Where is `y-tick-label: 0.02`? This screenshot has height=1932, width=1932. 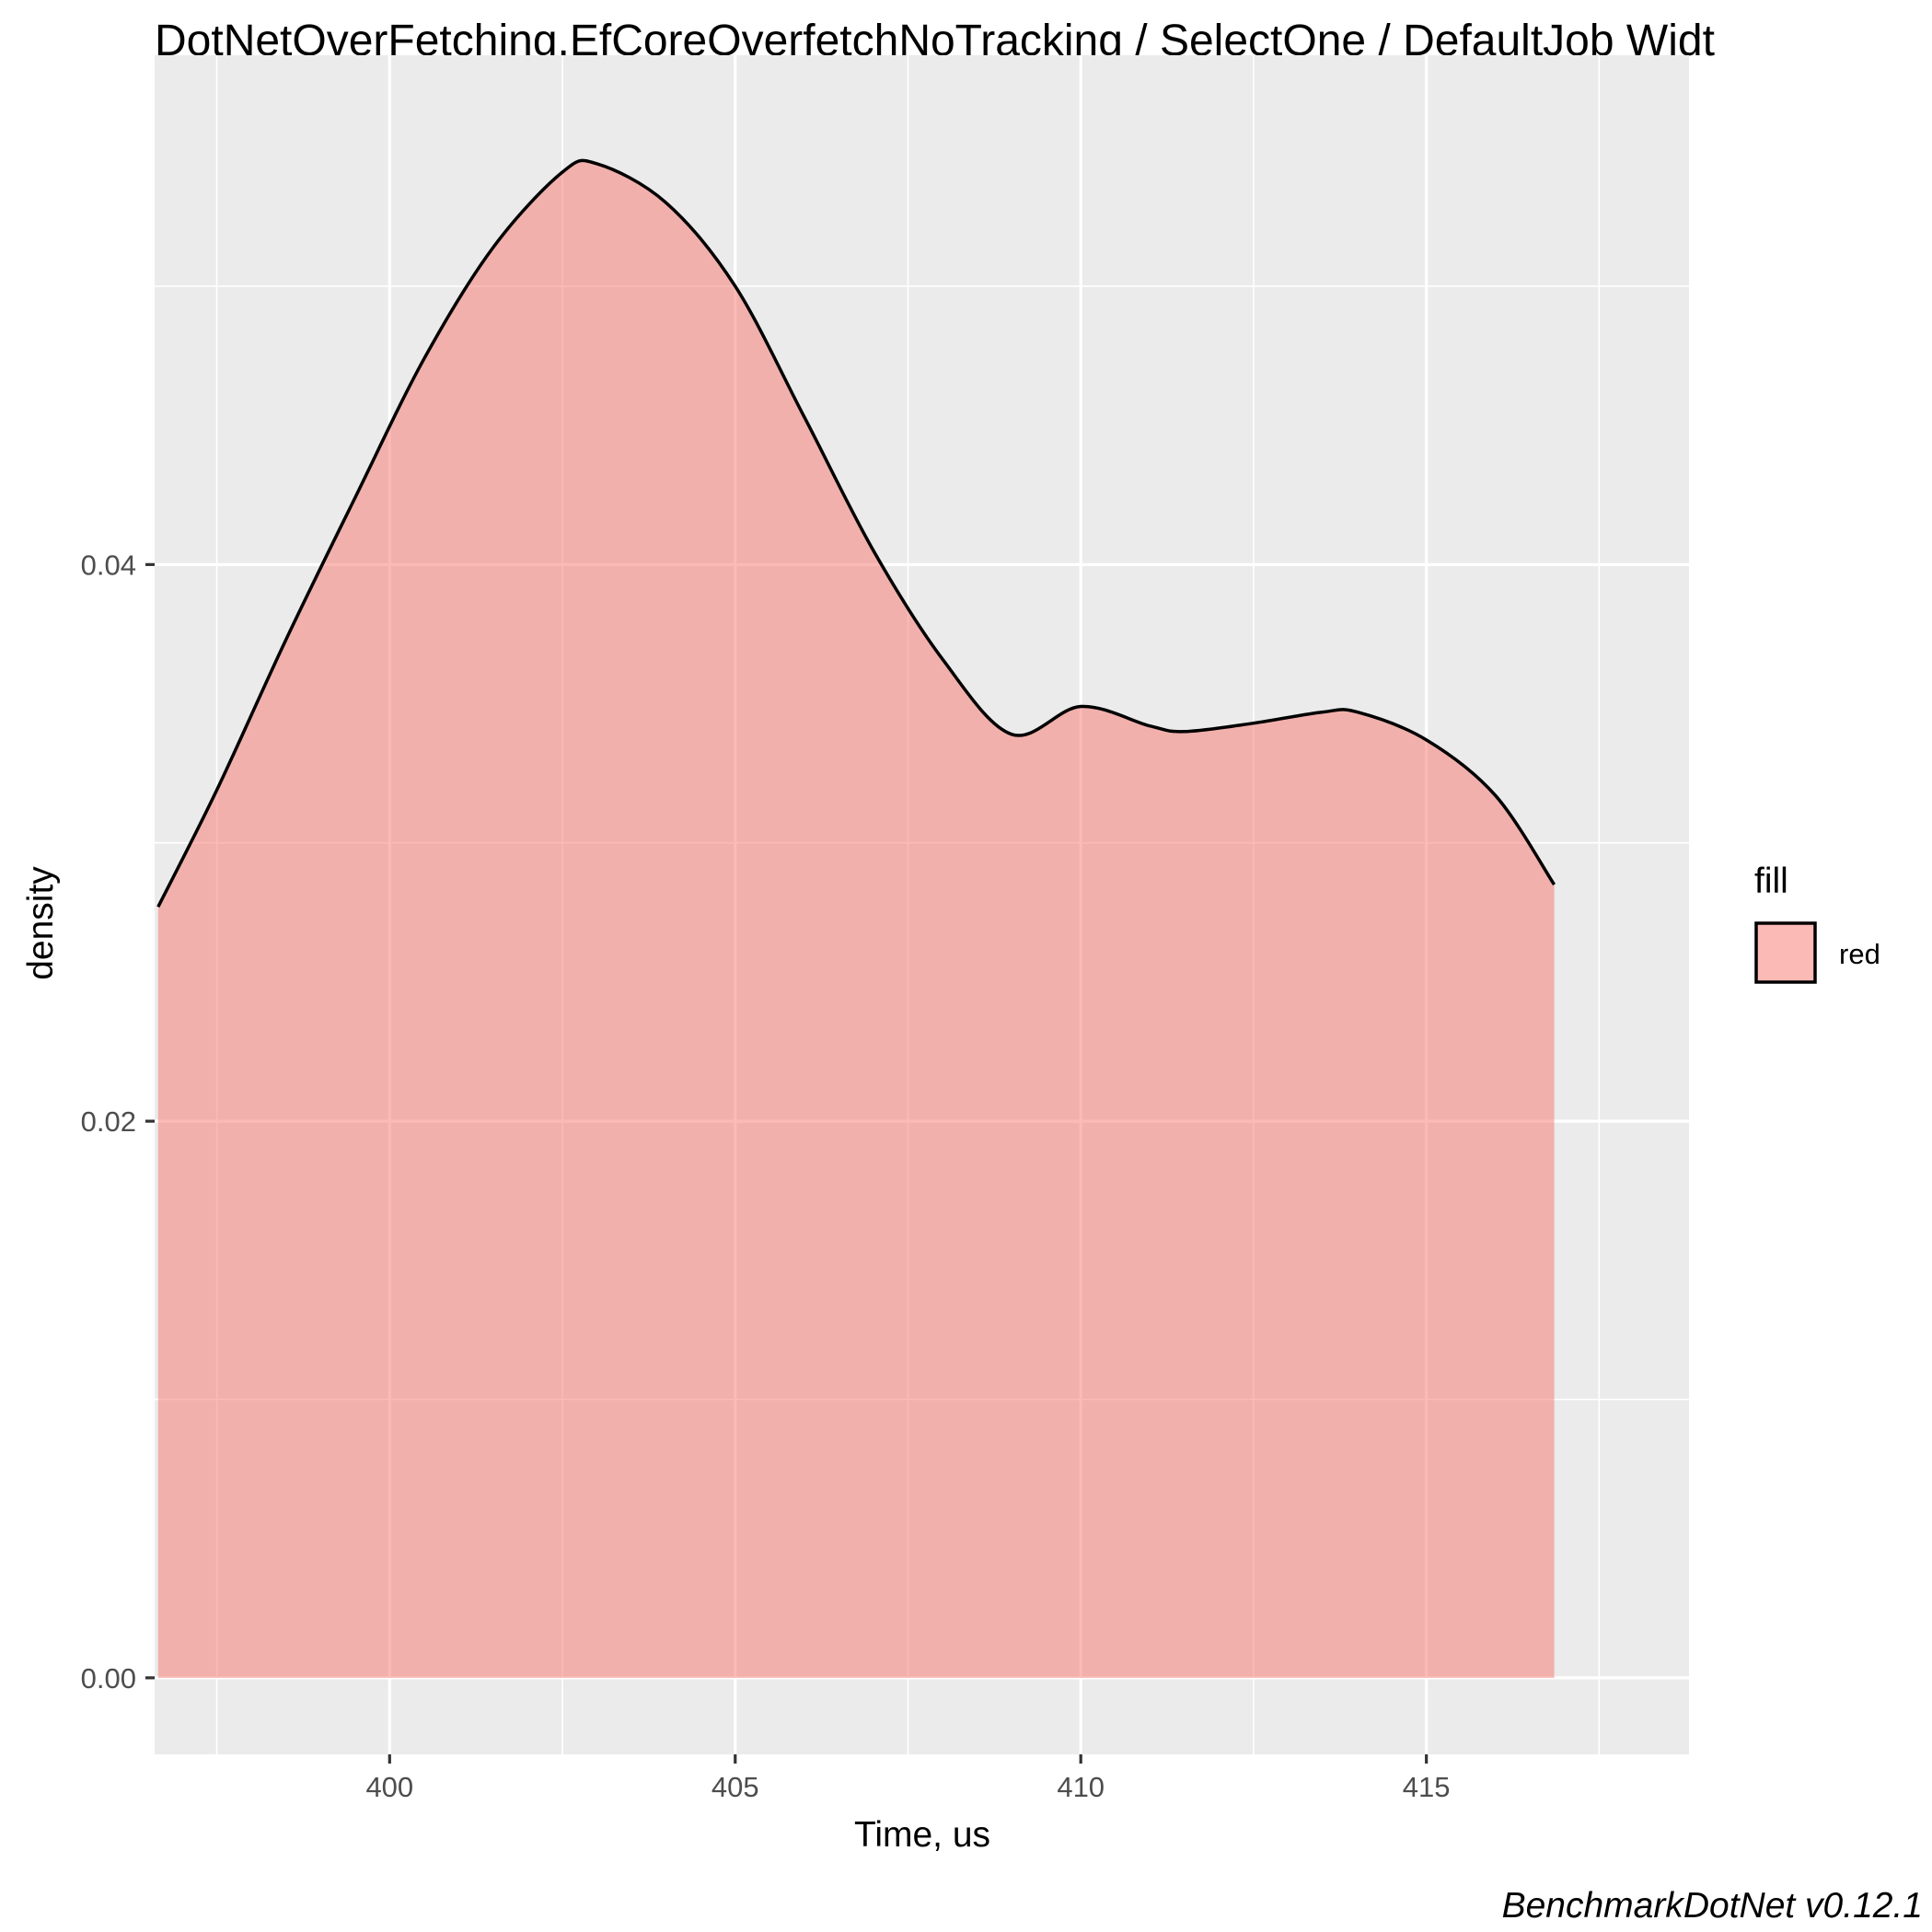
y-tick-label: 0.02 is located at coordinates (109, 1122).